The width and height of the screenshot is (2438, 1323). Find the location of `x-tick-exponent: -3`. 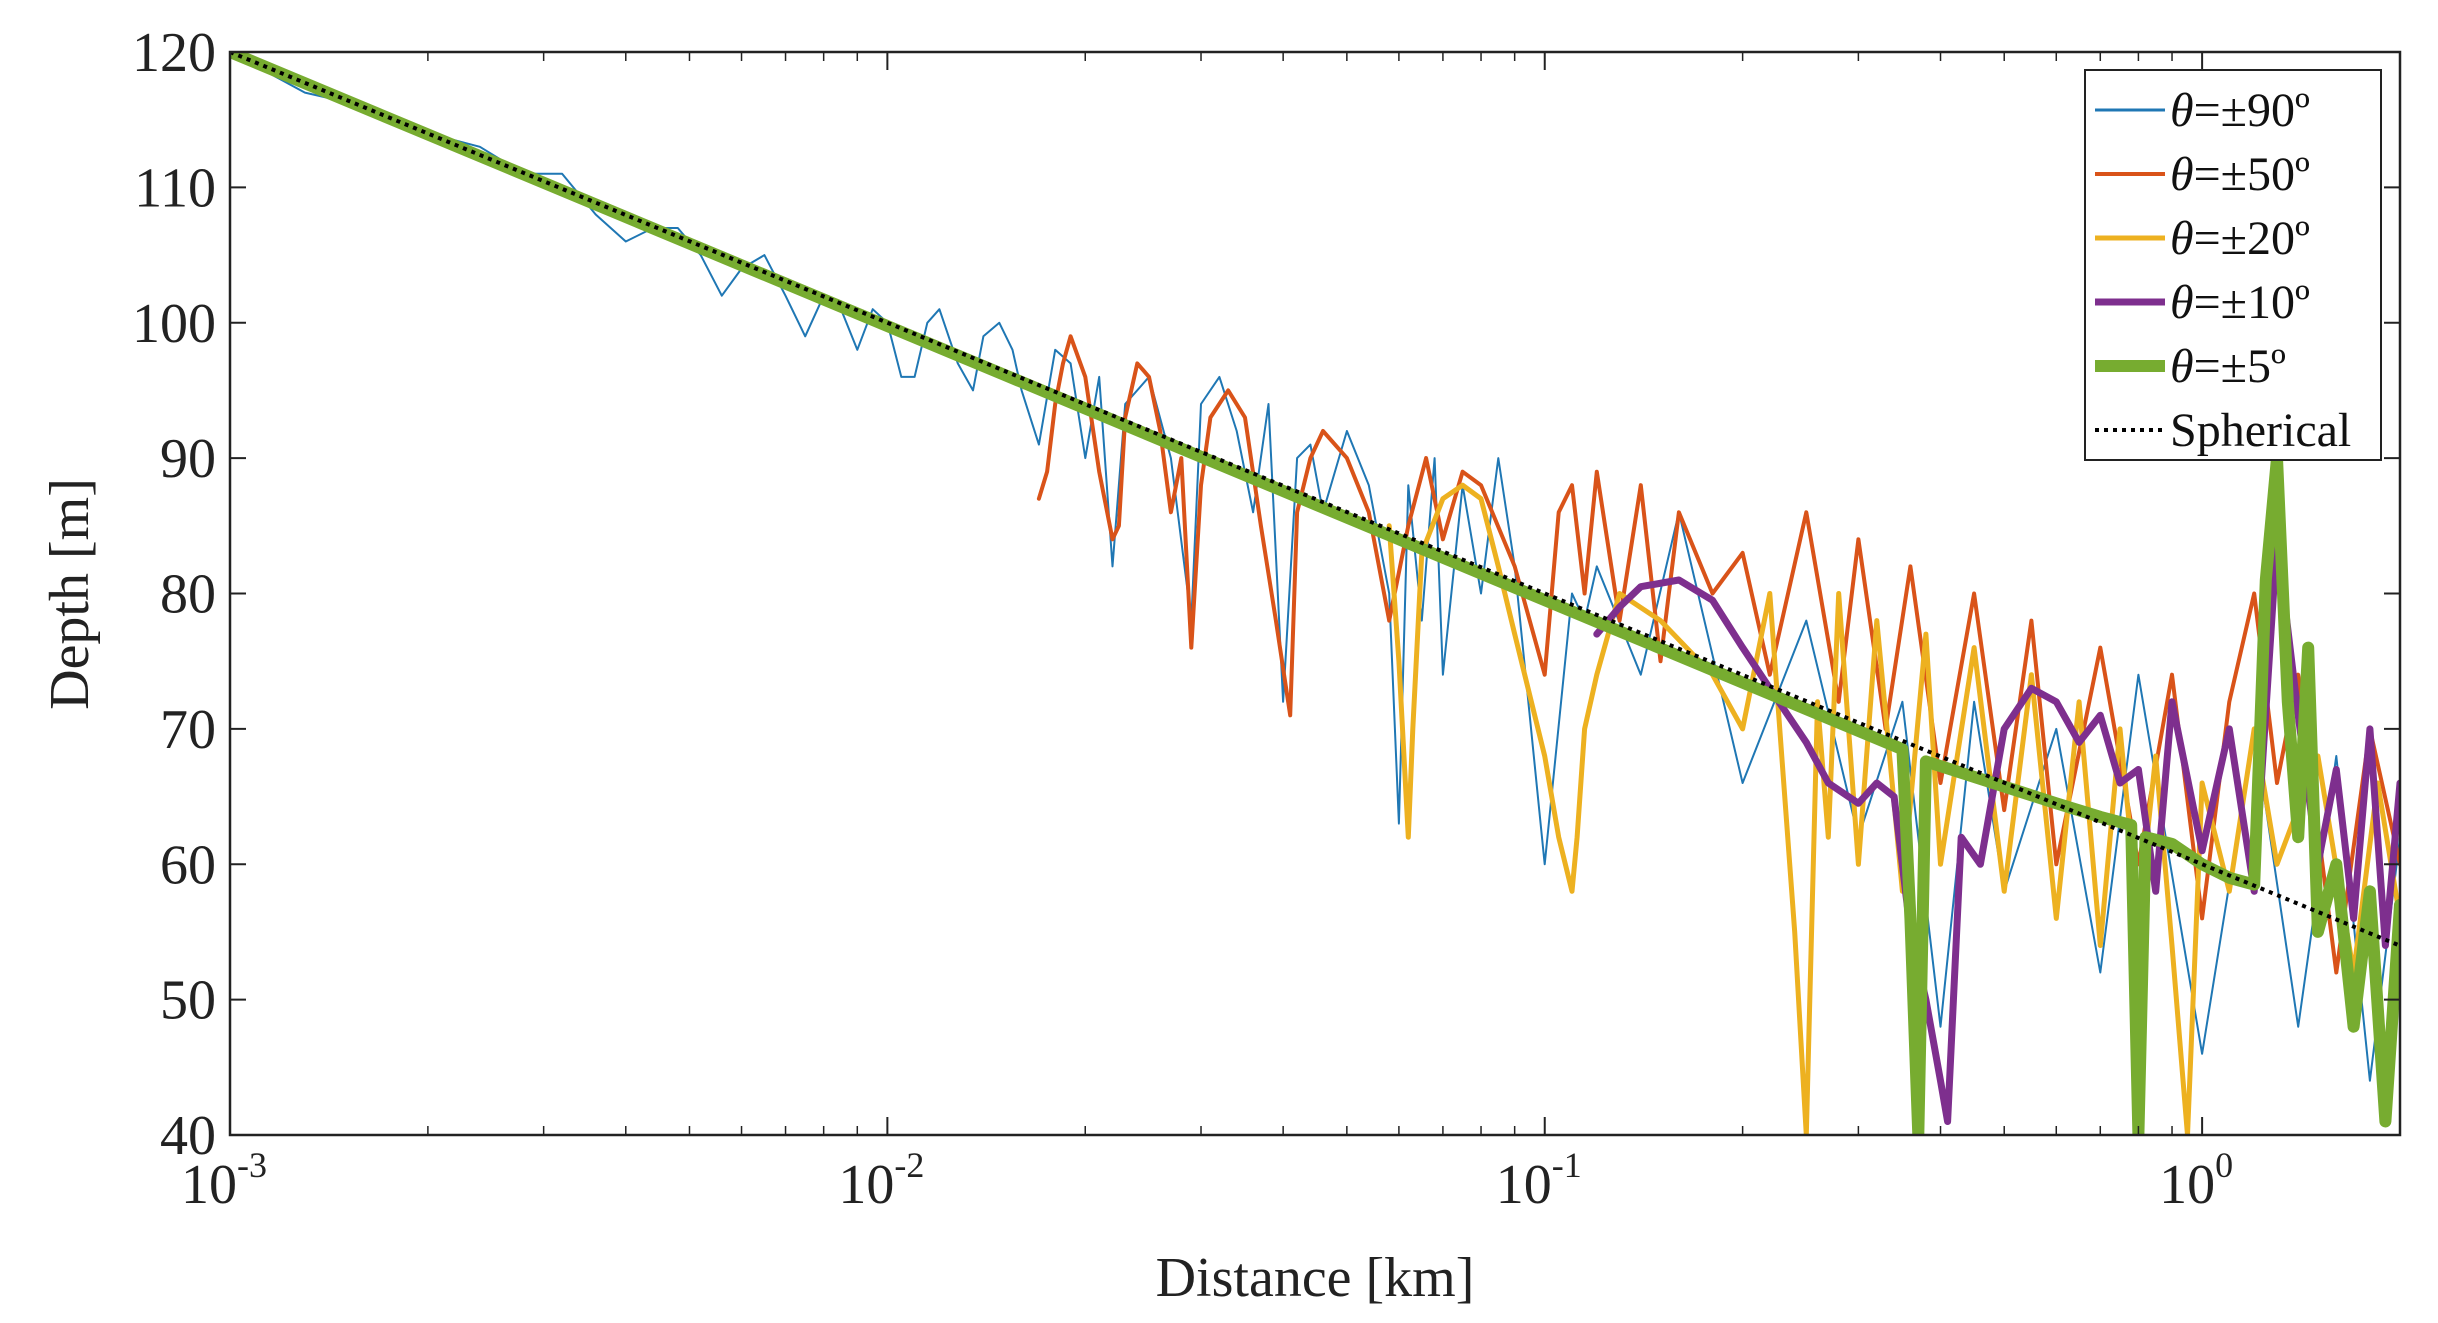

x-tick-exponent: -3 is located at coordinates (252, 1165).